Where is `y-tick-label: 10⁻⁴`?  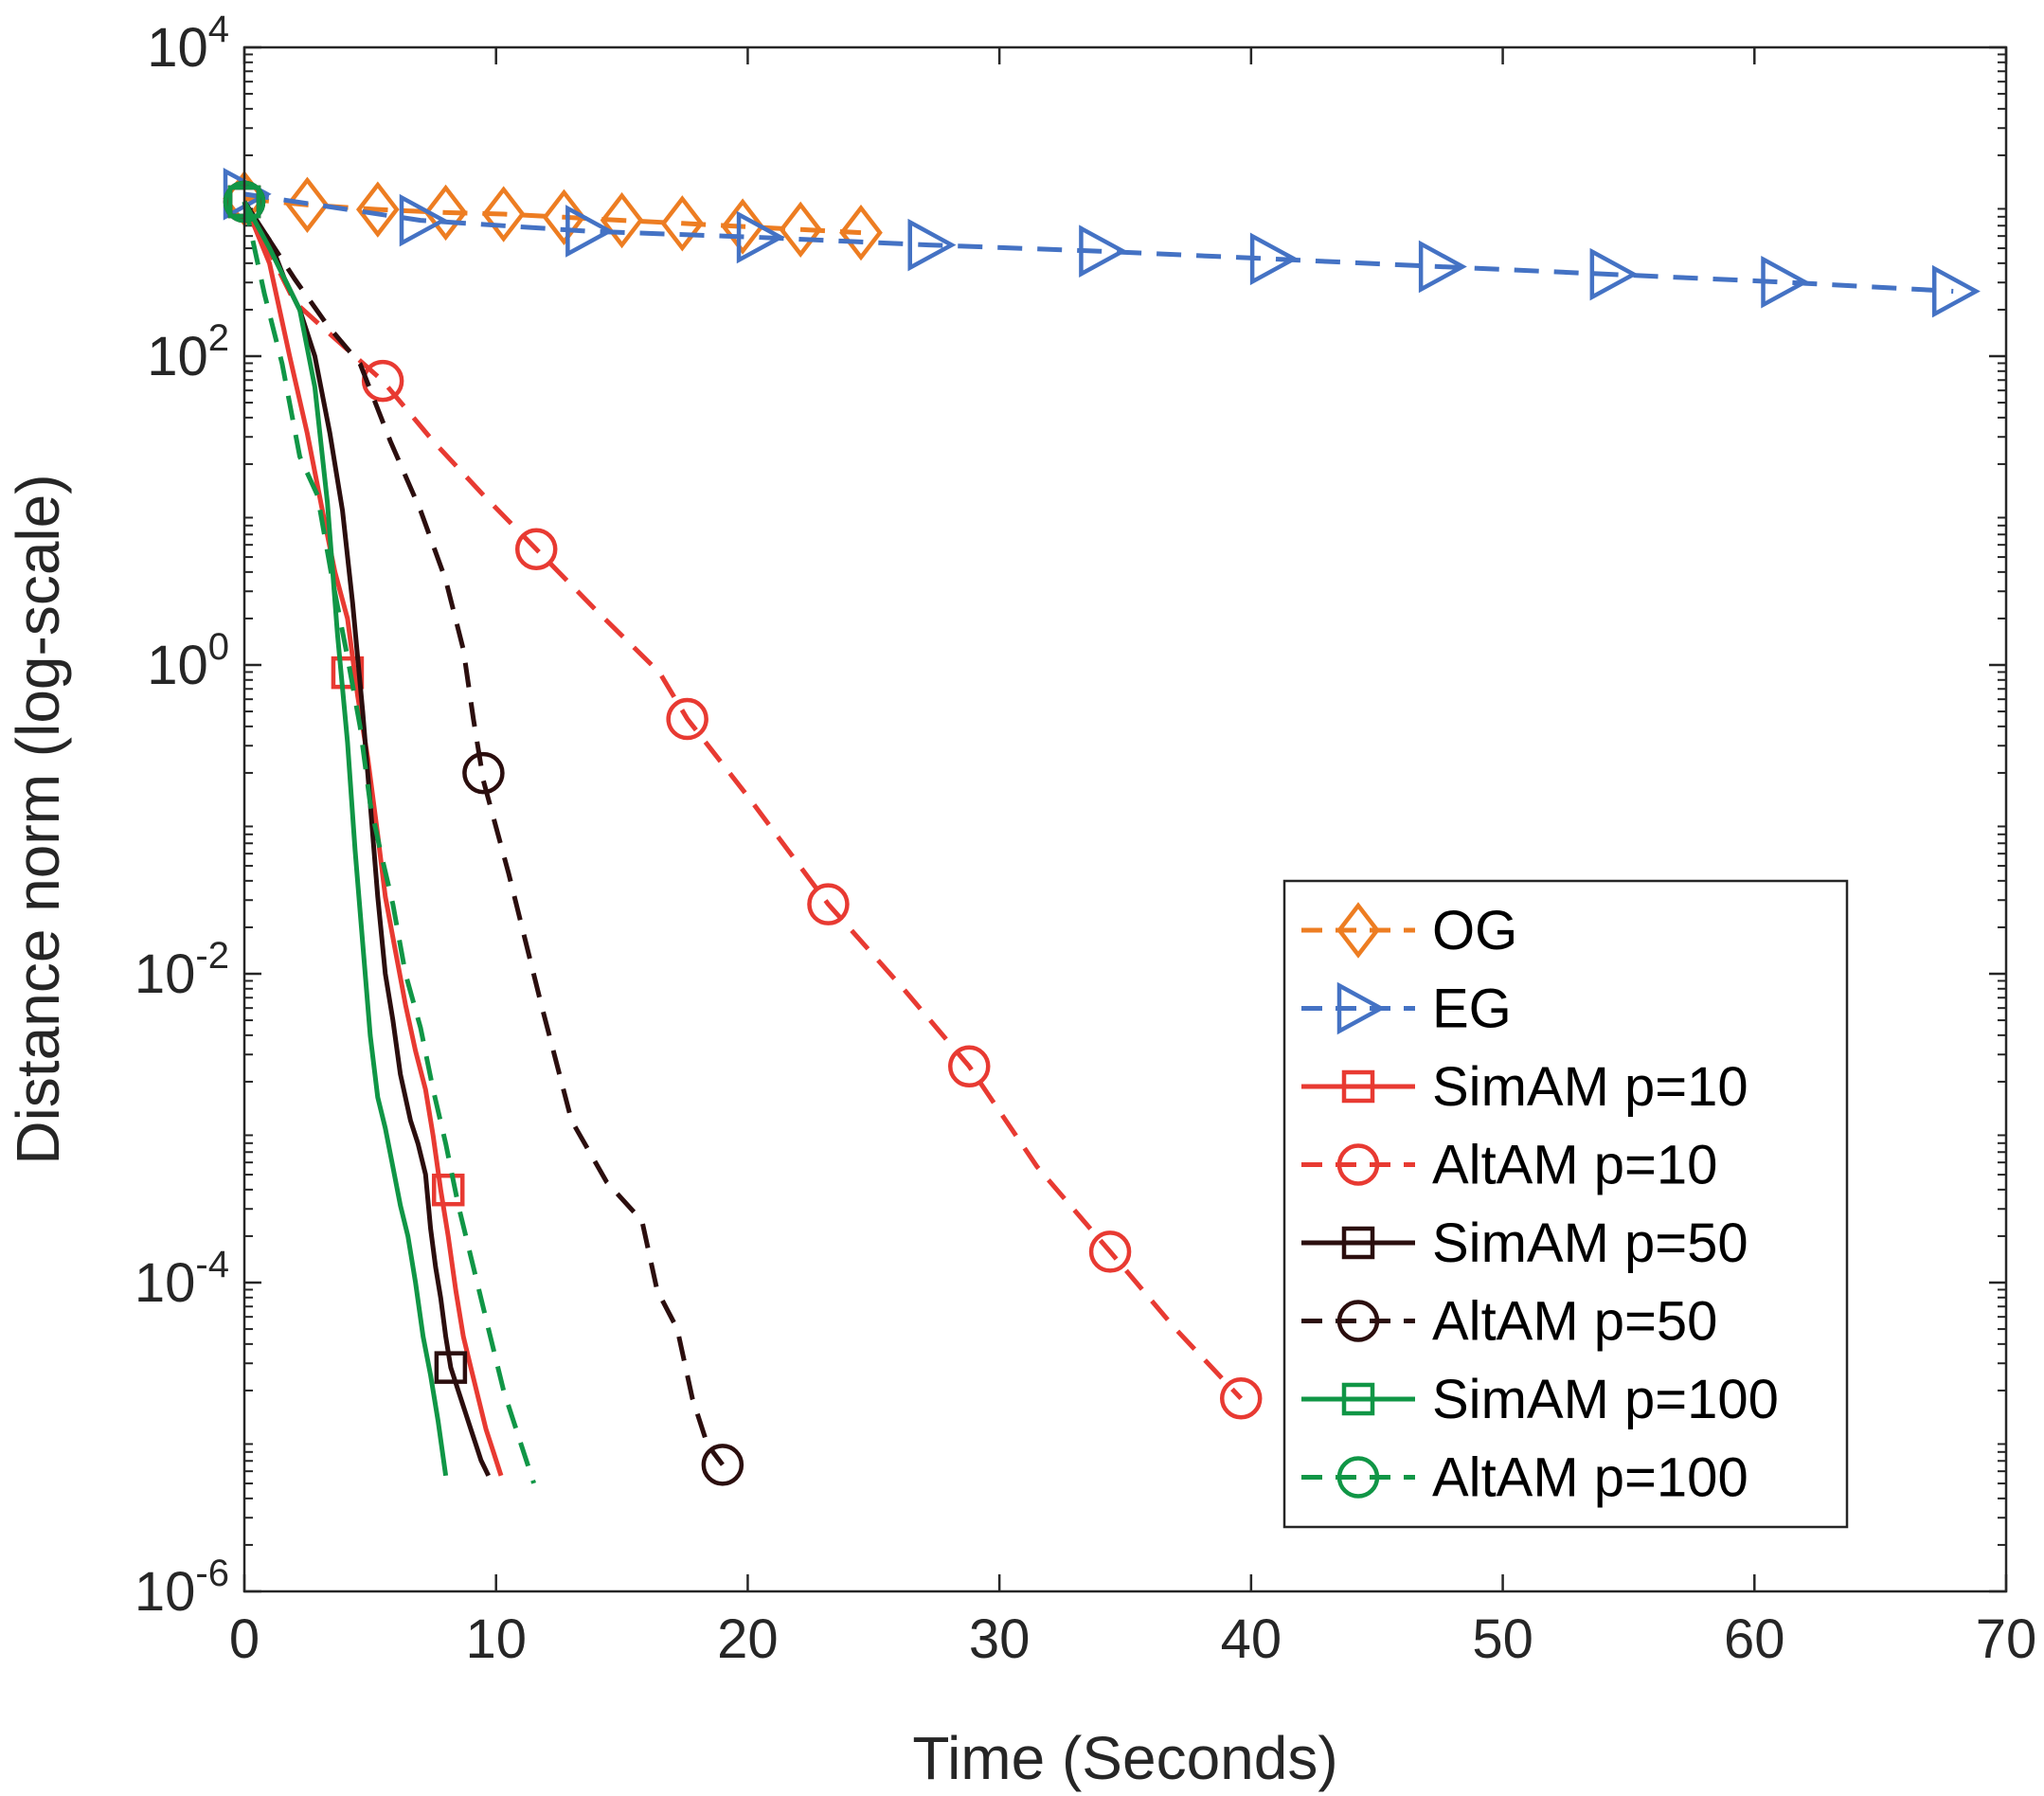 y-tick-label: 10⁻⁴ is located at coordinates (181, 1279).